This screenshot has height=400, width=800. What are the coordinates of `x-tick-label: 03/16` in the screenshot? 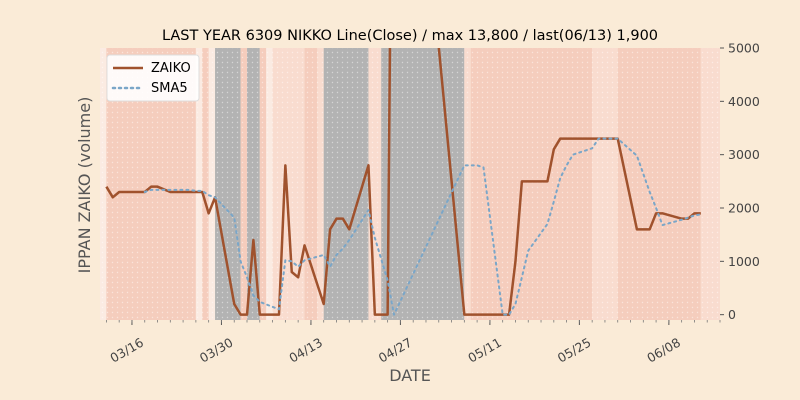 It's located at (126, 350).